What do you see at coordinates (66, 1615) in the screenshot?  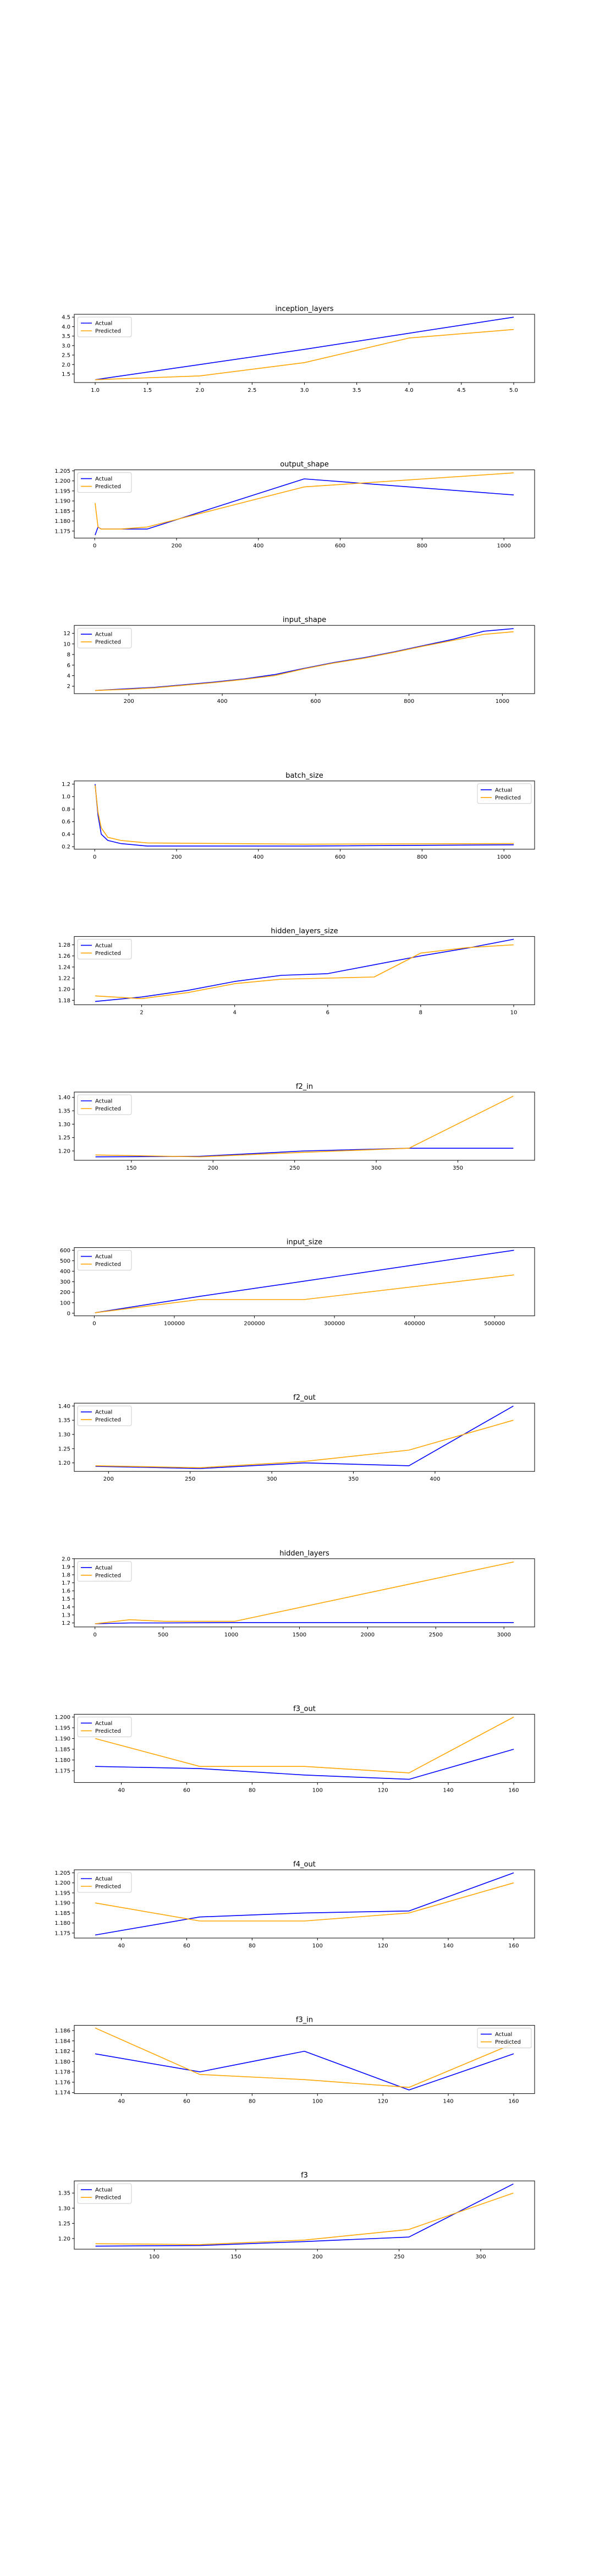 I see `y-tick-label: 1.3` at bounding box center [66, 1615].